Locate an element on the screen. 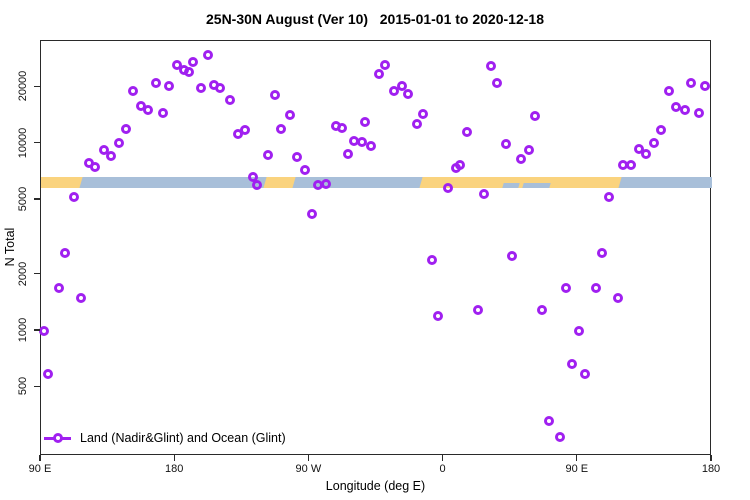 The image size is (750, 500). legend: Land (Nadir&Glint) and Ocean (Glint) is located at coordinates (165, 438).